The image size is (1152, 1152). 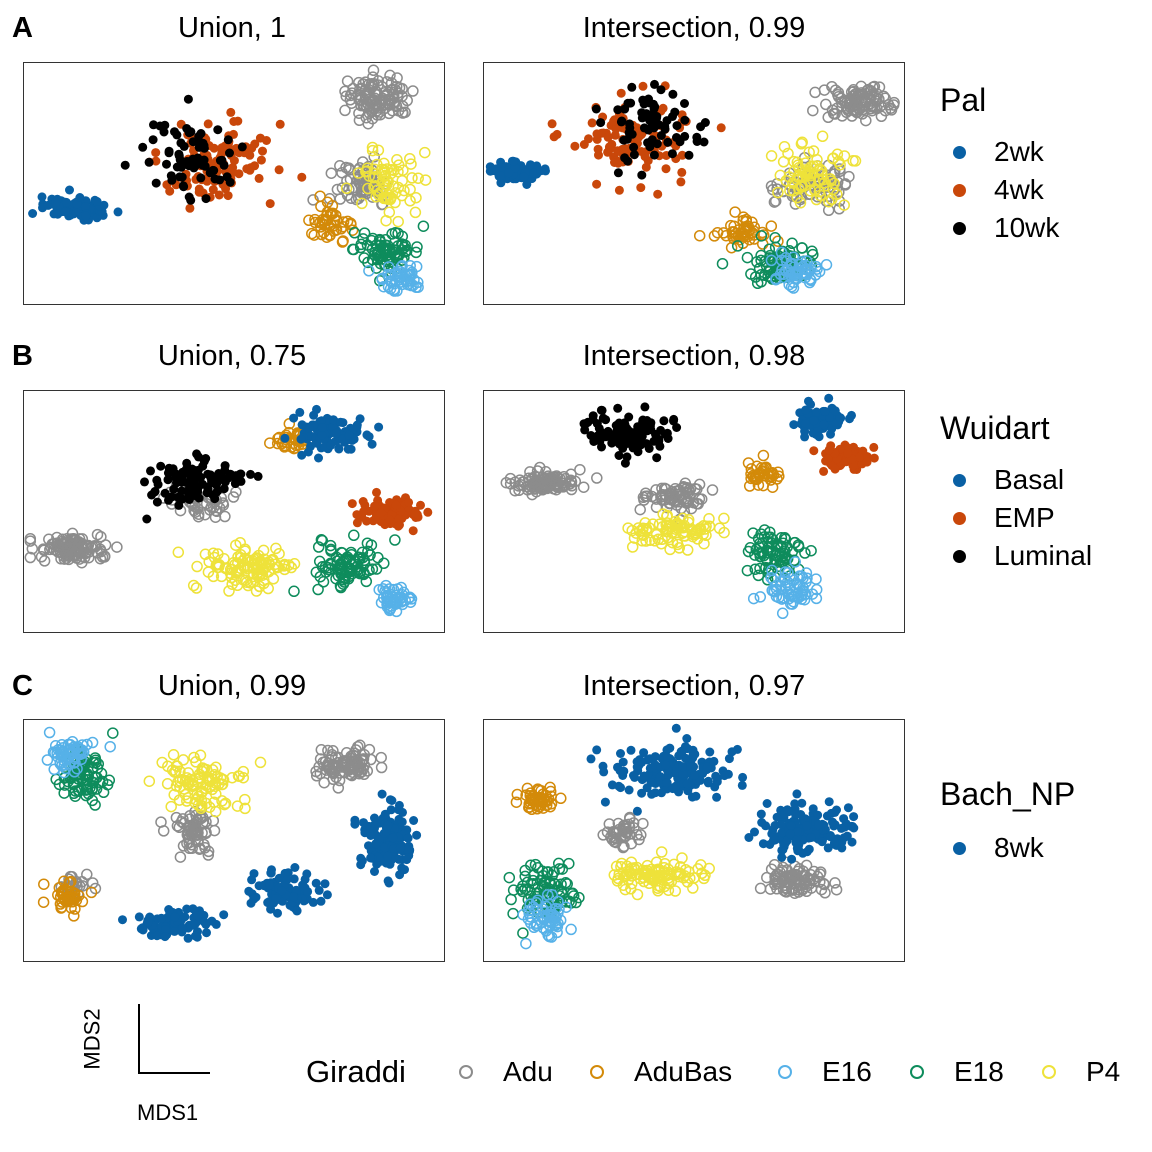 I want to click on legend-entry: EMP, so click(x=1004, y=518).